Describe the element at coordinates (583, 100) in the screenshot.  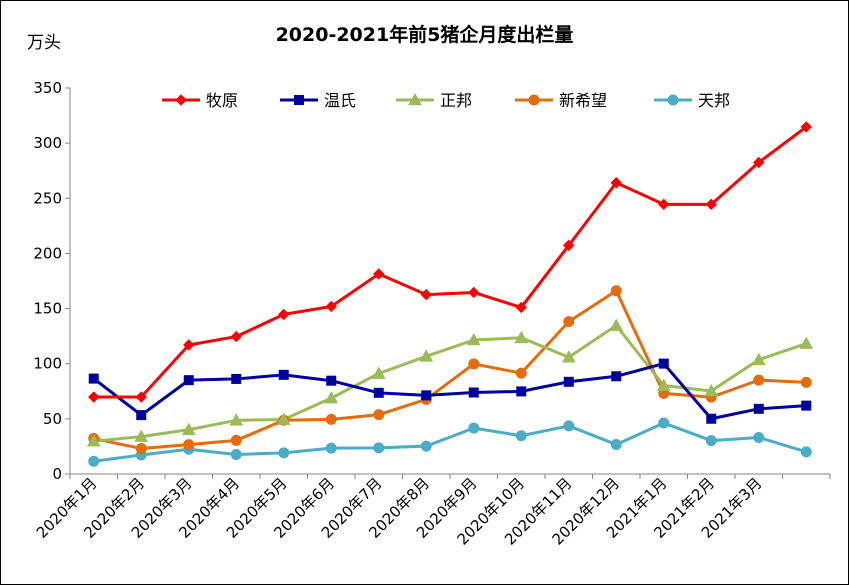
I see `legend-label-4: 新希望` at that location.